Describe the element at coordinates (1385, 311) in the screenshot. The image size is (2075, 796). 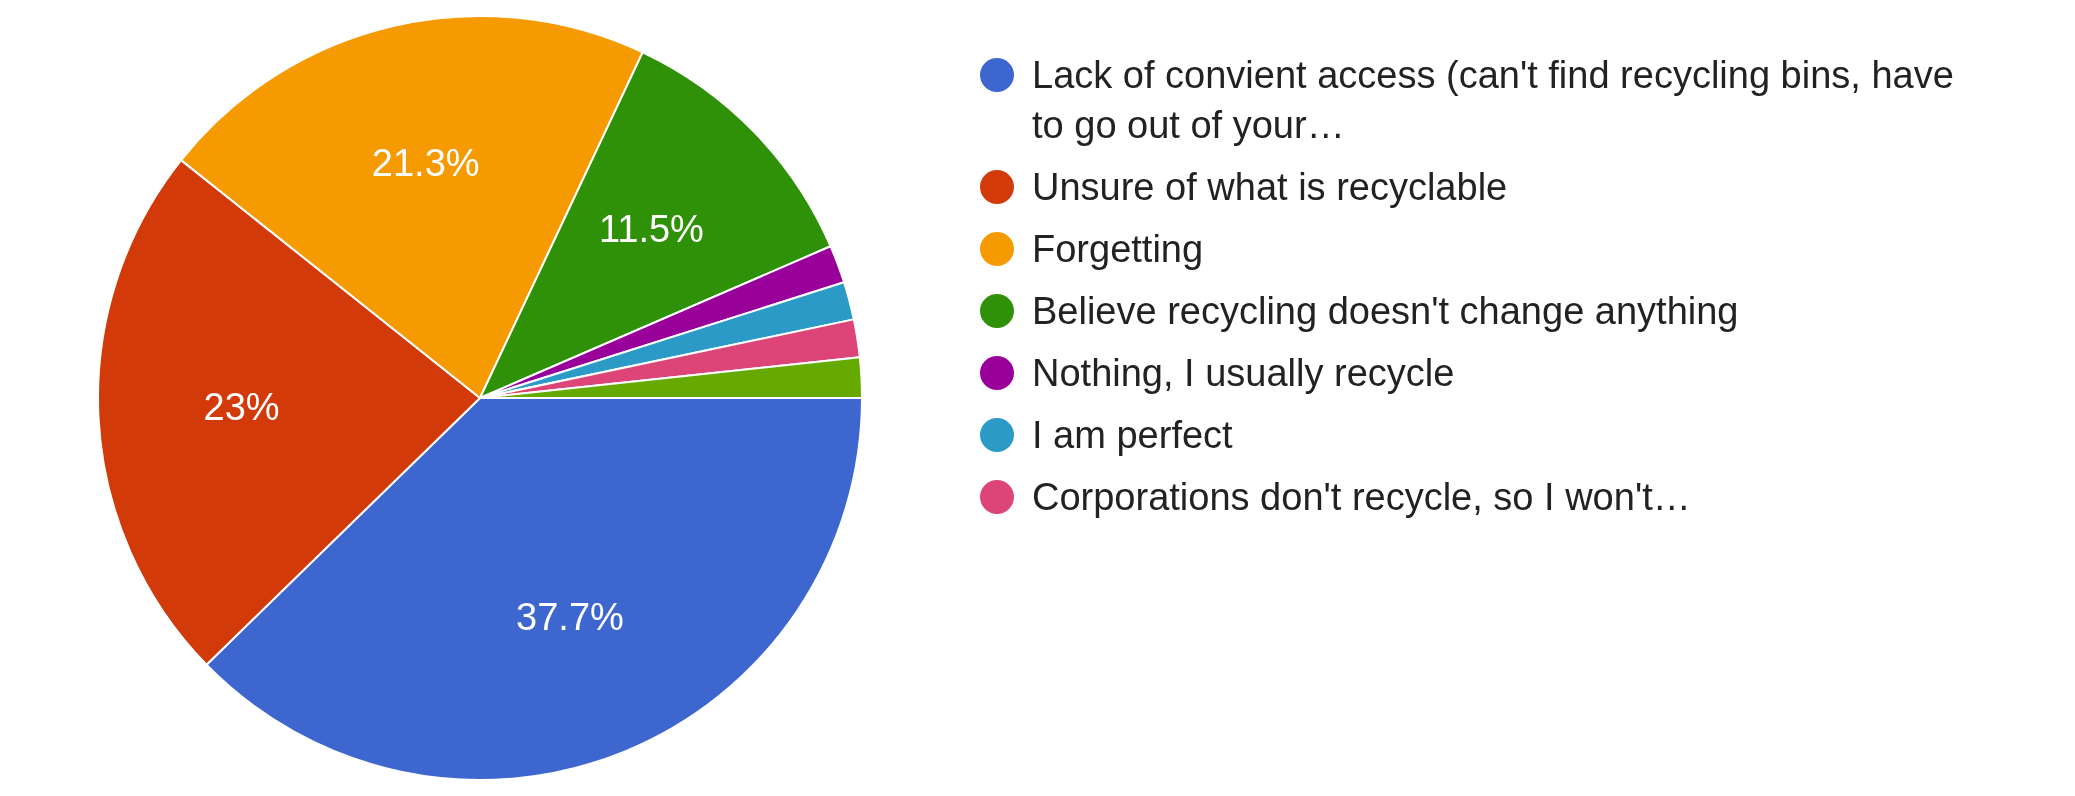
I see `legend-label: Believe recycling doesn't change anything` at that location.